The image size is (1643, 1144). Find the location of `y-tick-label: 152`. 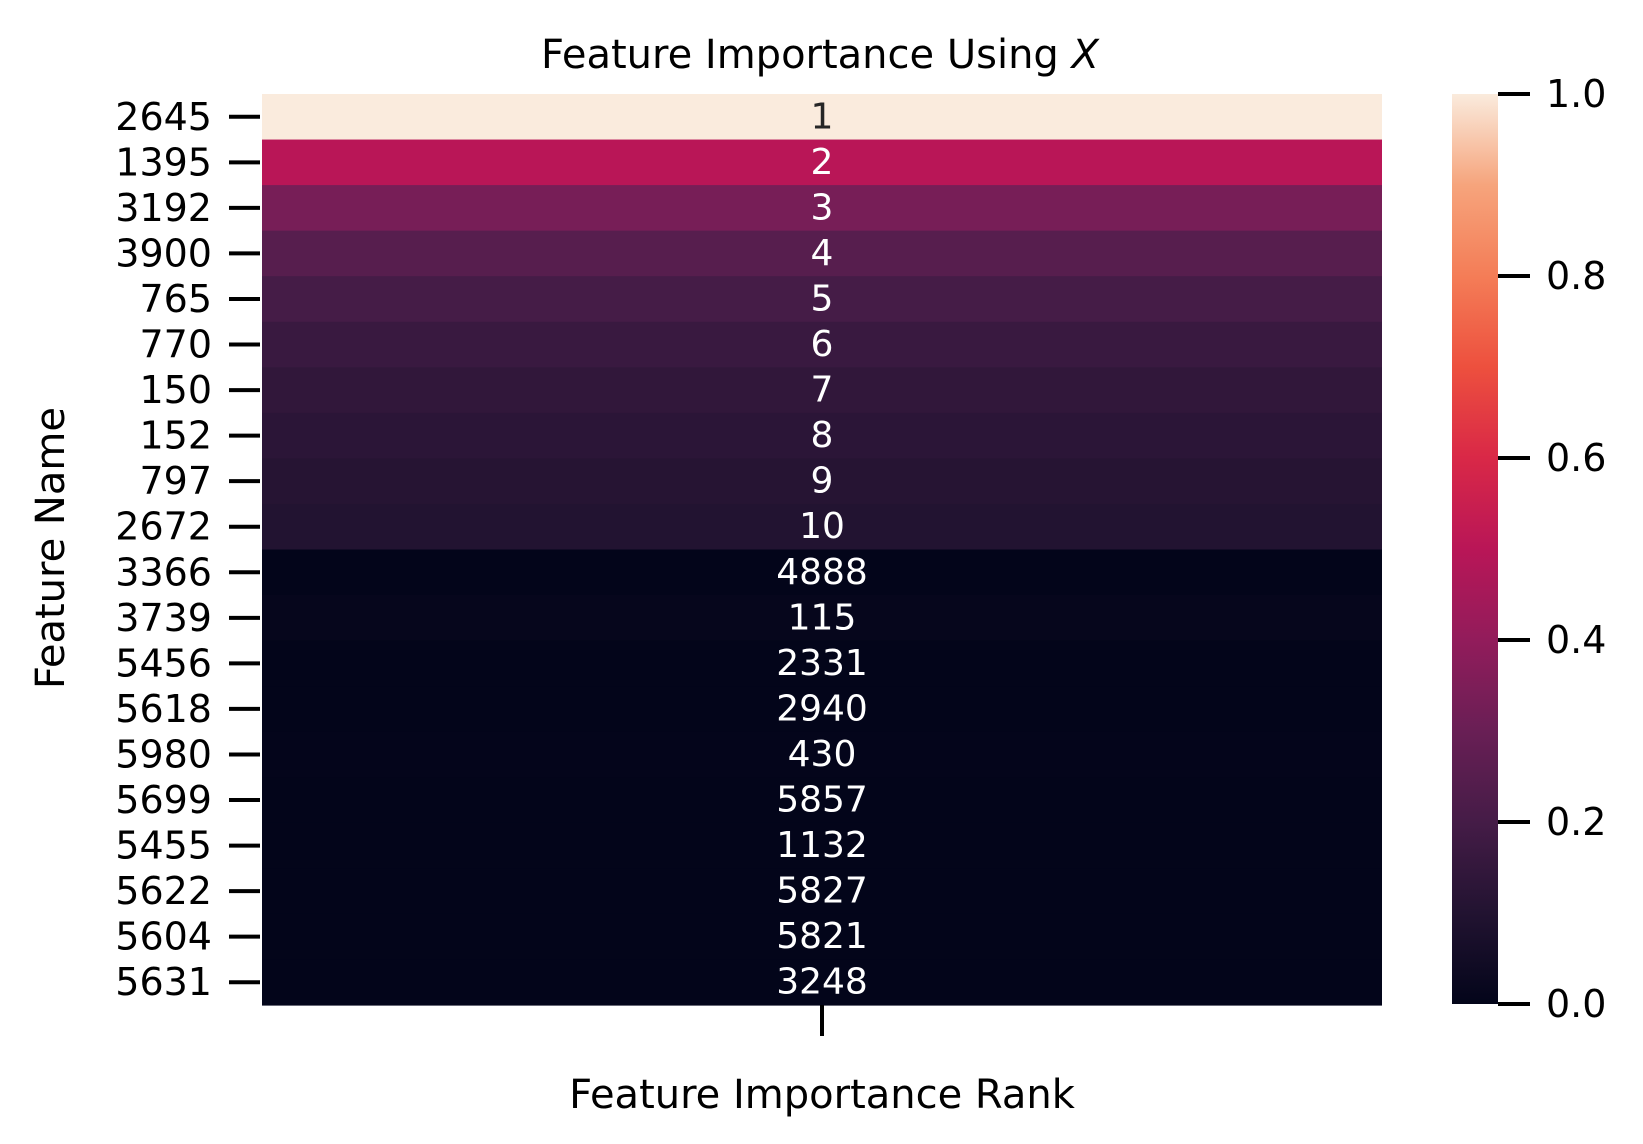

y-tick-label: 152 is located at coordinates (175, 436).